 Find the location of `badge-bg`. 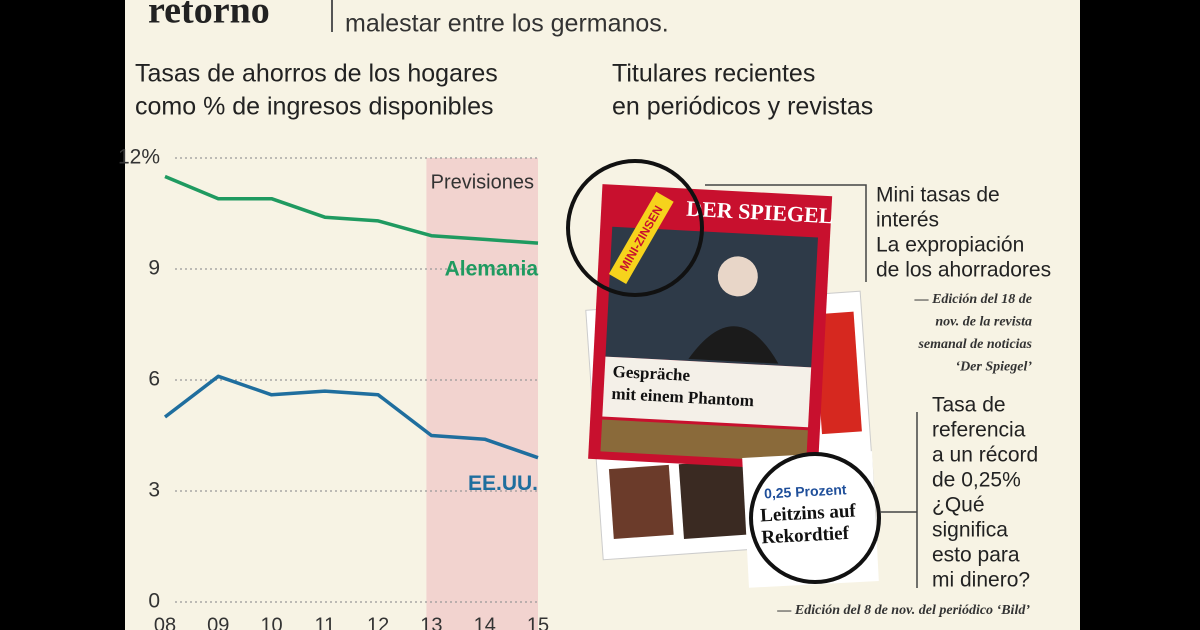

badge-bg is located at coordinates (641, 237).